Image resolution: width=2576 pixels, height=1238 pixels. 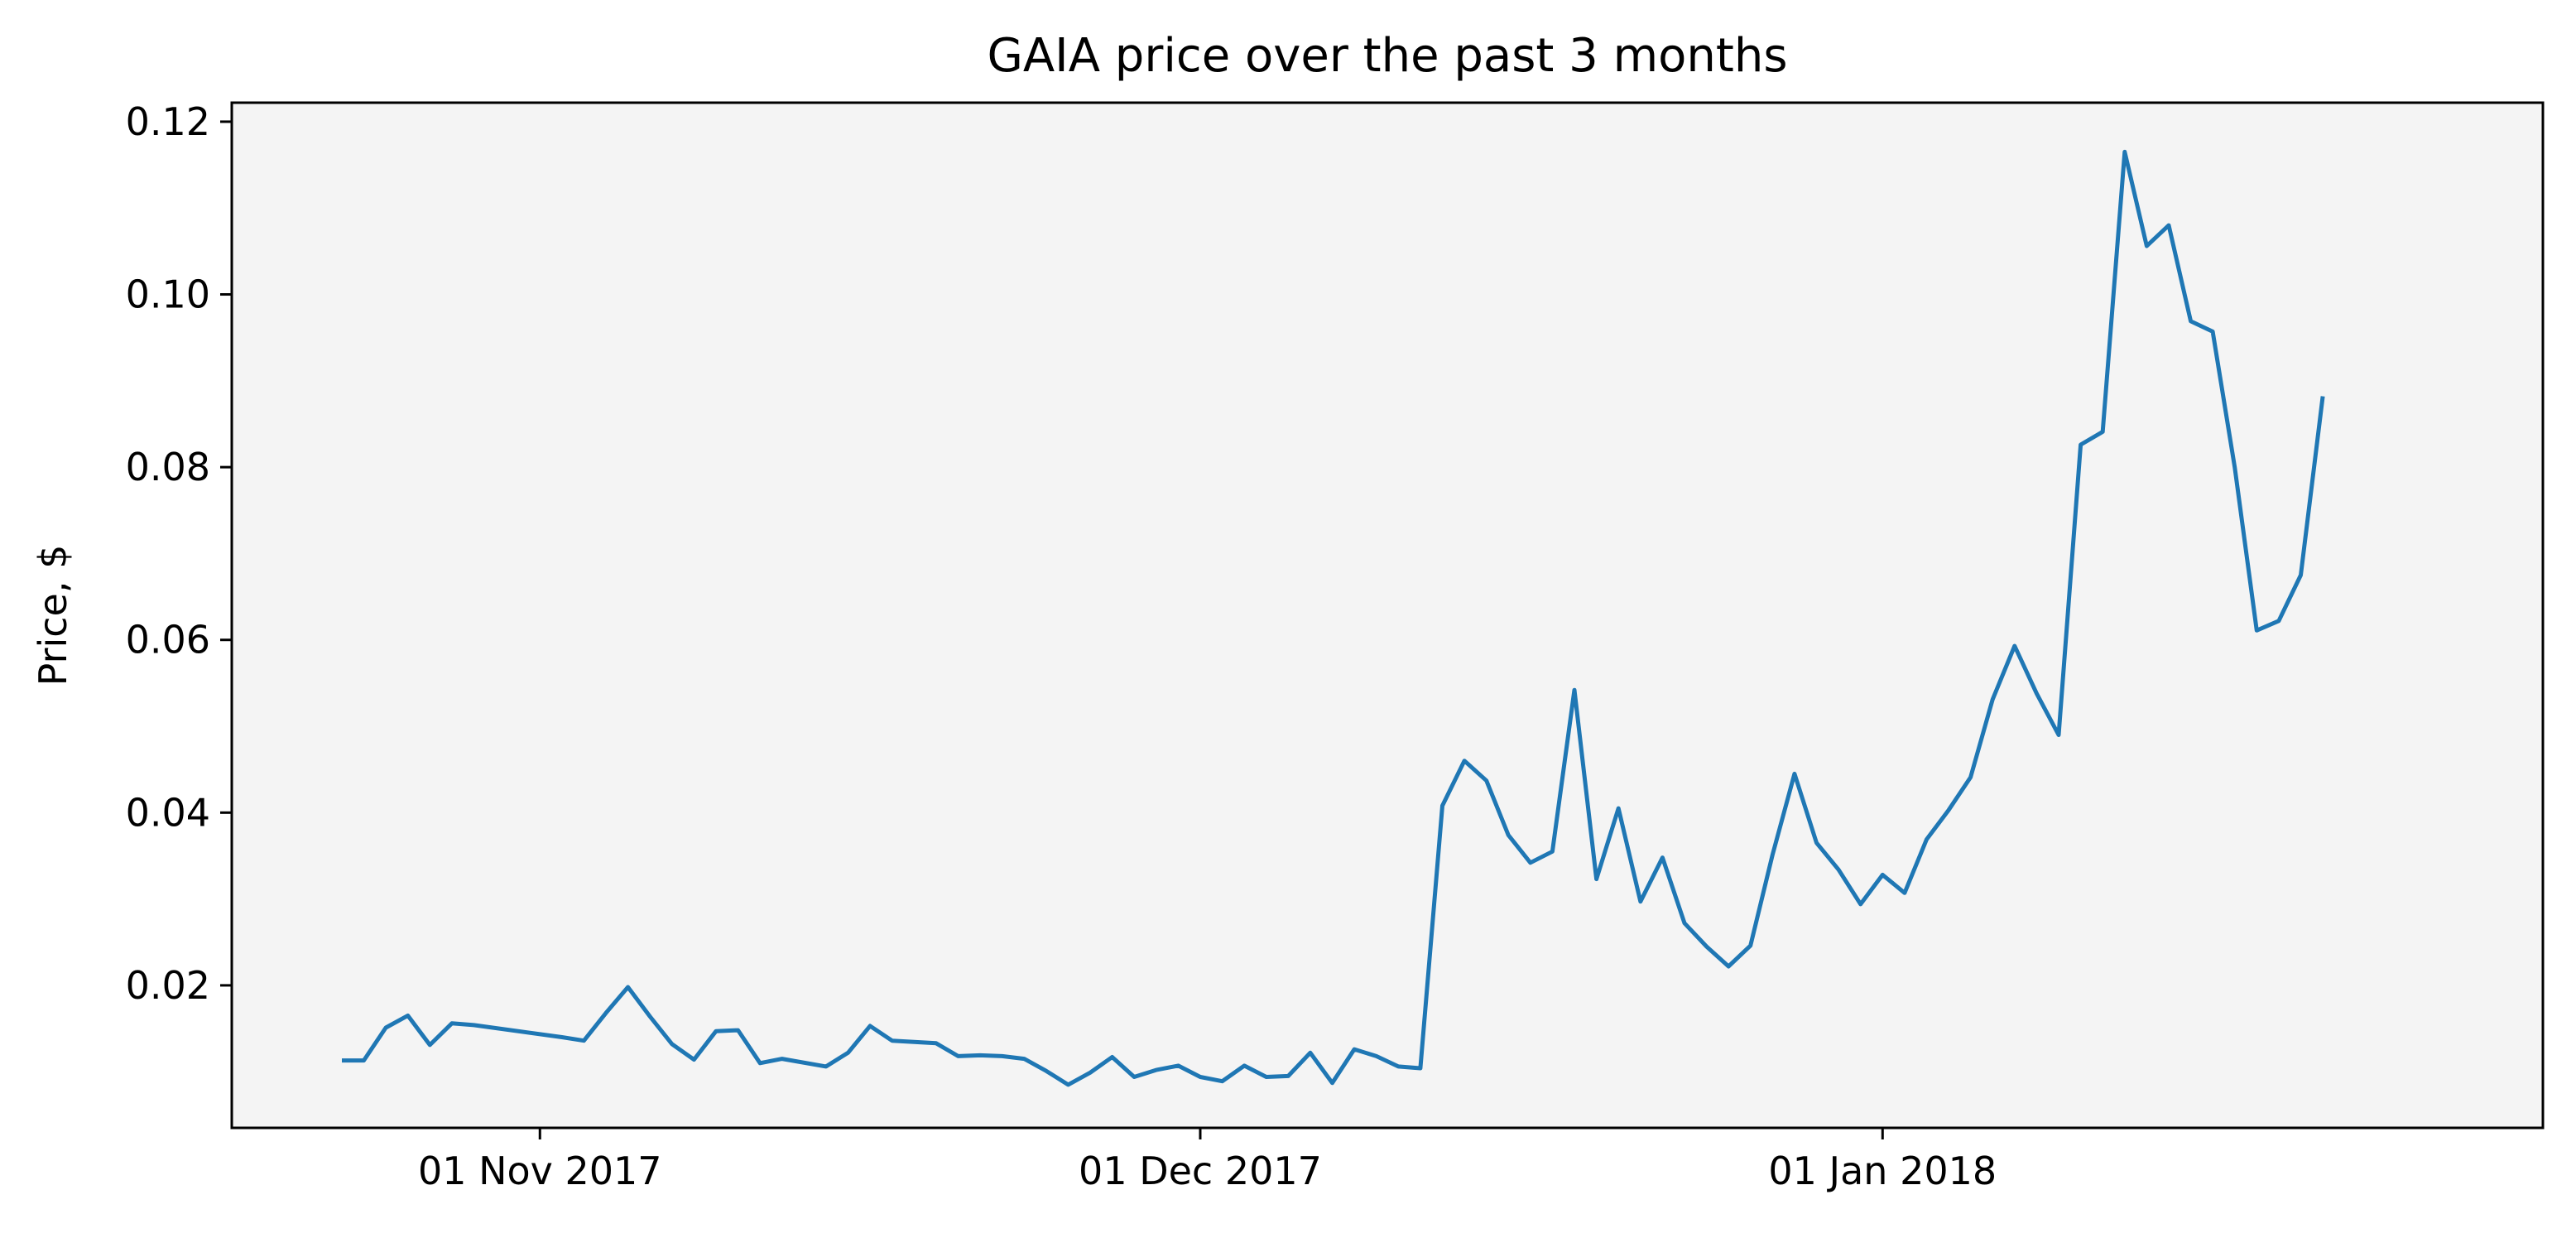 What do you see at coordinates (168, 467) in the screenshot?
I see `y-tick-label: 0.08` at bounding box center [168, 467].